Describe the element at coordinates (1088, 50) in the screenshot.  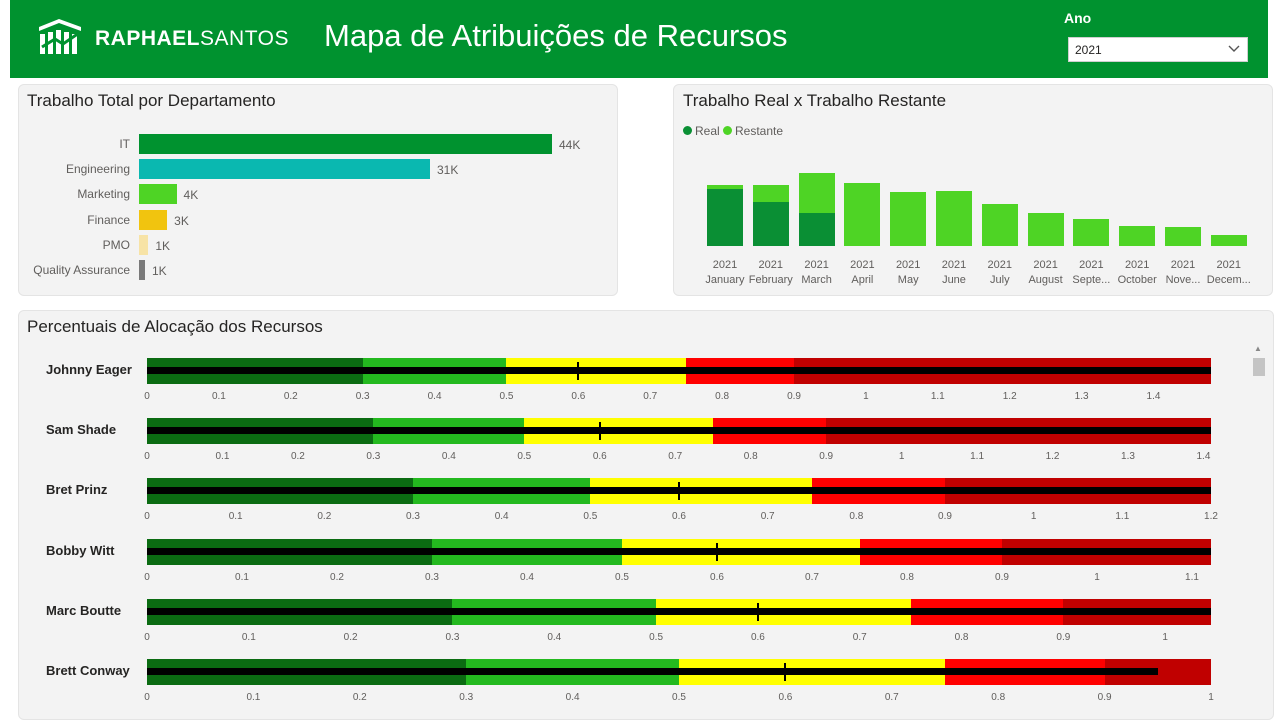
I see `year-filter-value: 2021` at that location.